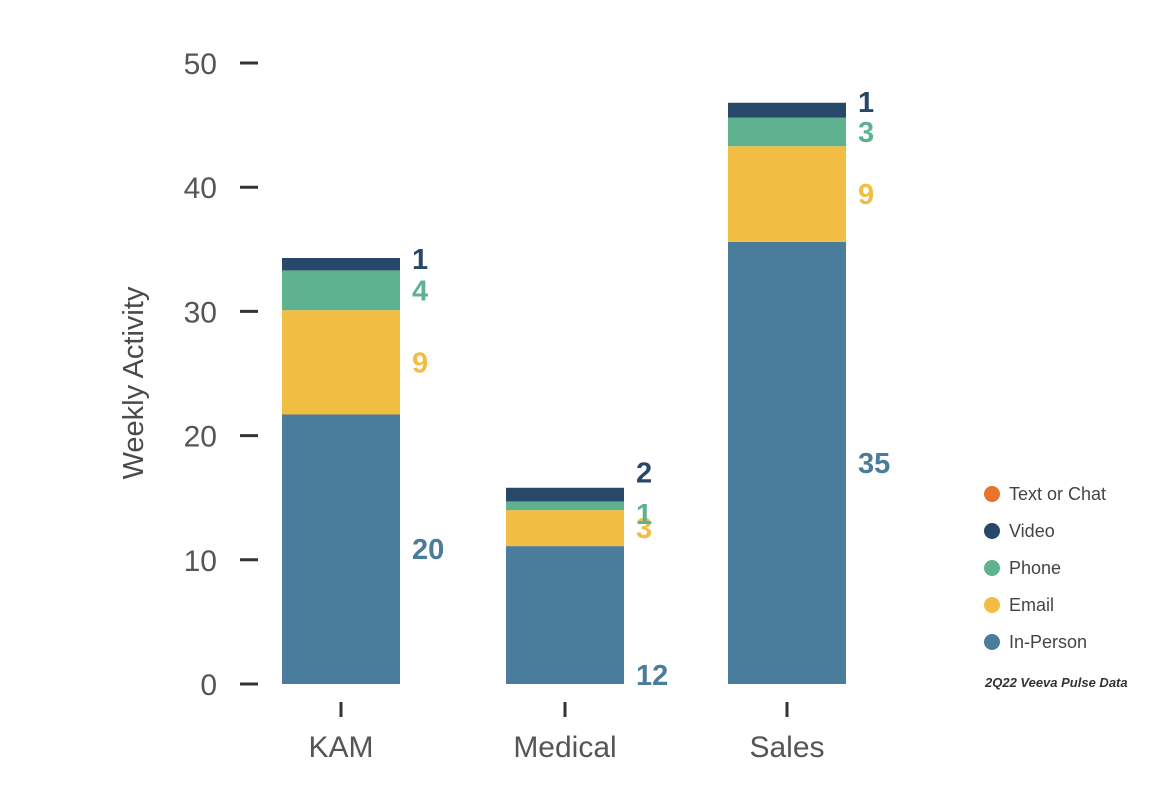 This screenshot has height=799, width=1166. Describe the element at coordinates (644, 474) in the screenshot. I see `data-label-medical-video: 2` at that location.